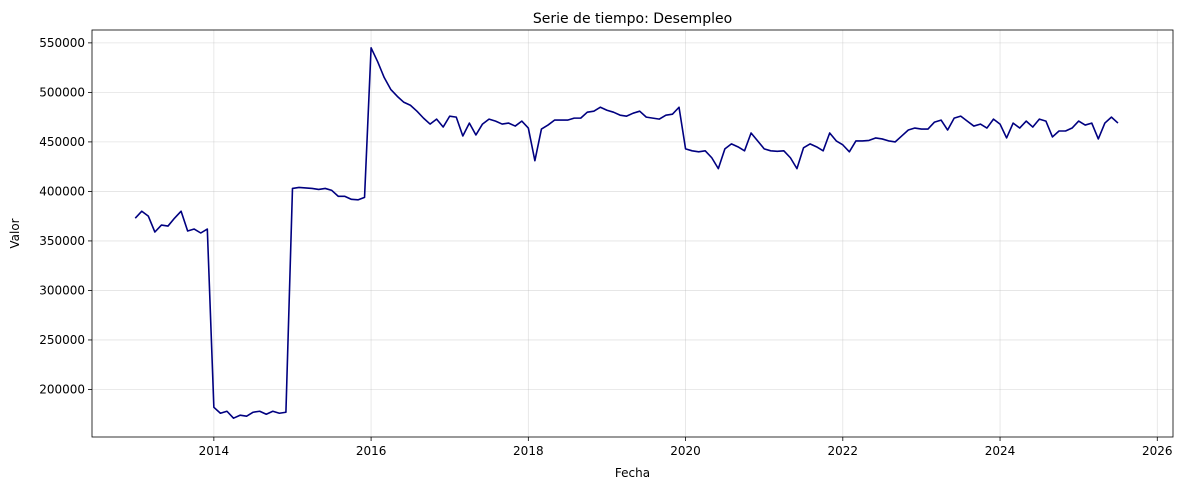  I want to click on y-tick-label: 200000, so click(62, 389).